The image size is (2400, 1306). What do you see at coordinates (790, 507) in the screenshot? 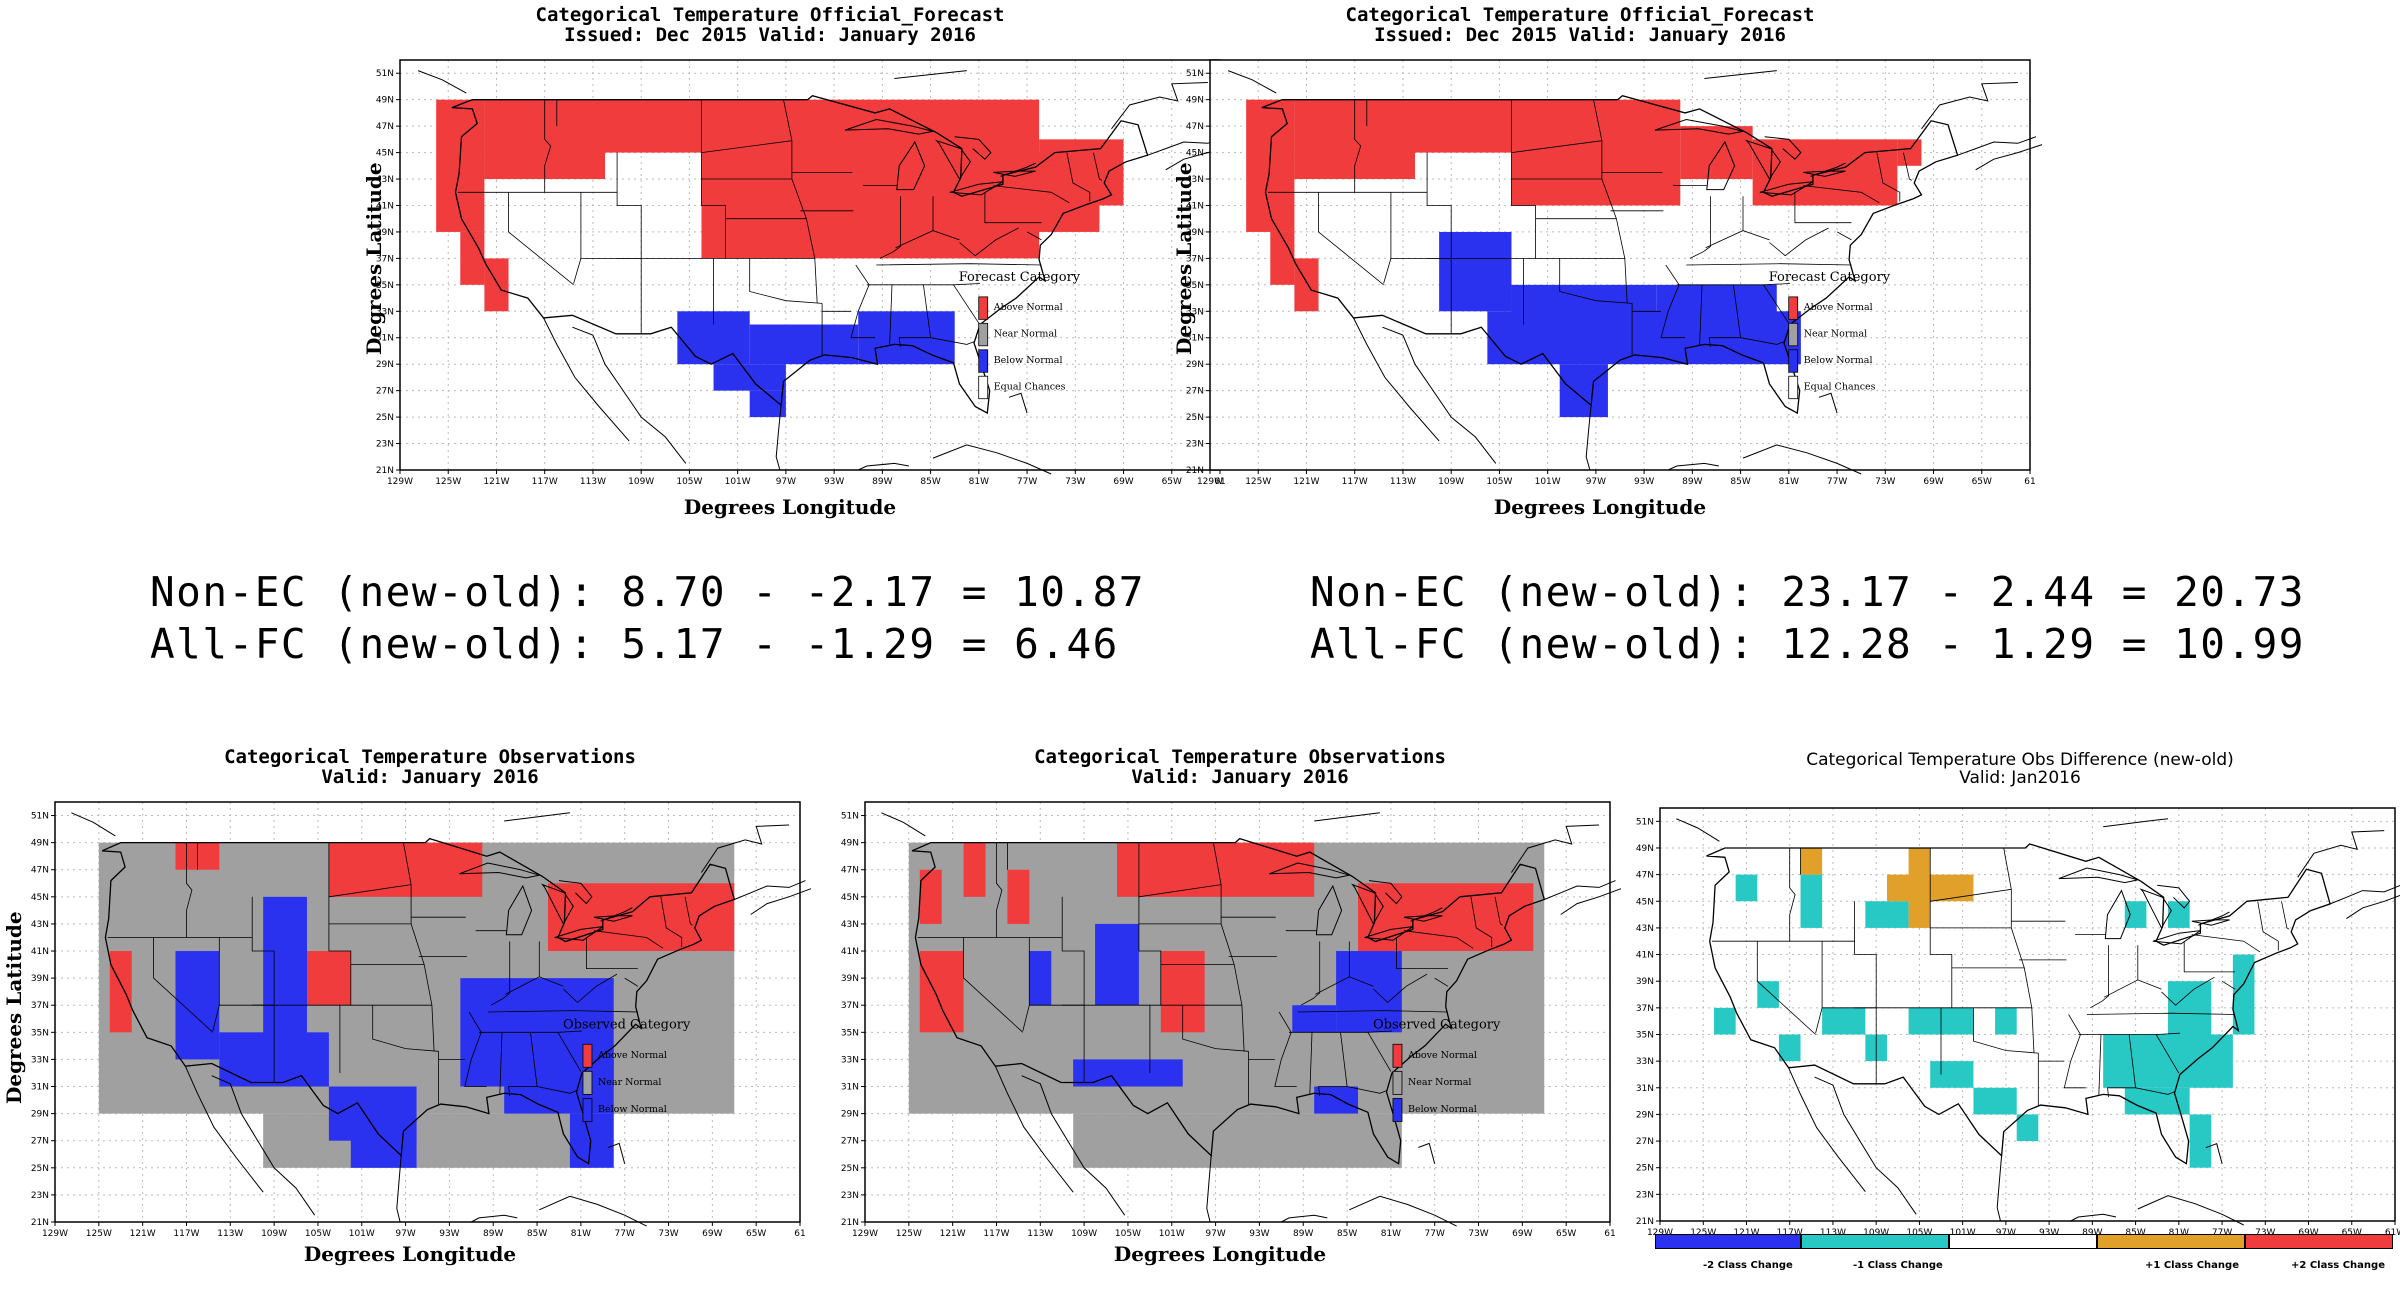
I see `x-axis-label: Degrees Longitude` at bounding box center [790, 507].